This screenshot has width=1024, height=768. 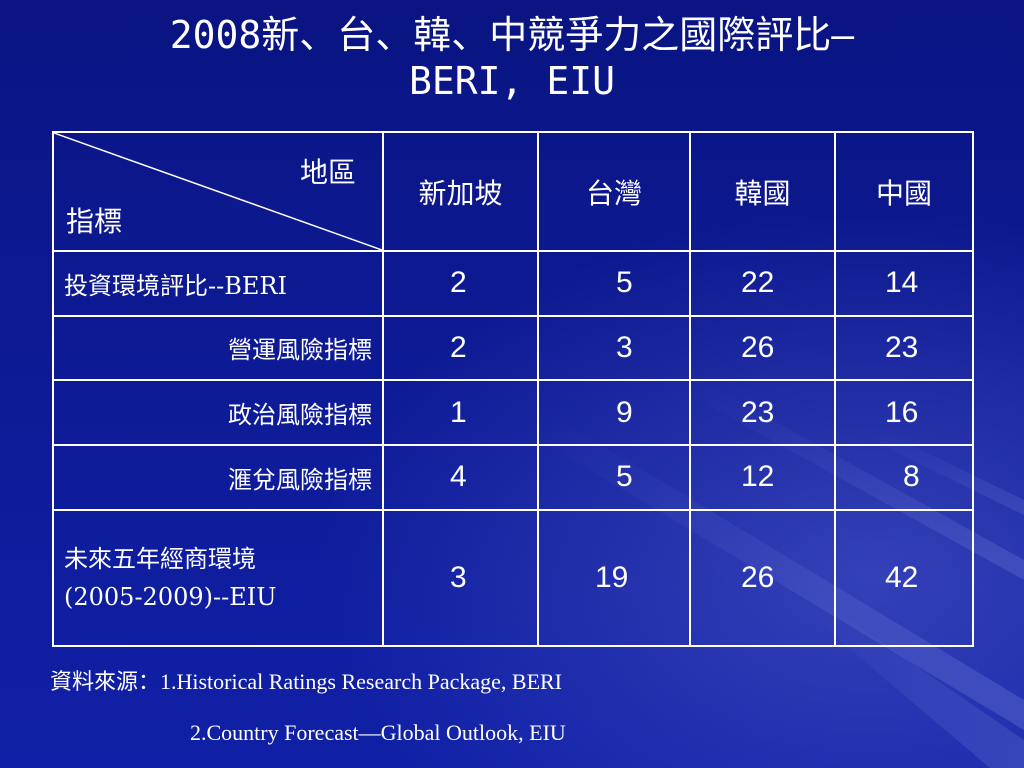 I want to click on table-row: 營運風險指標 2 3 26 23, so click(x=513, y=348).